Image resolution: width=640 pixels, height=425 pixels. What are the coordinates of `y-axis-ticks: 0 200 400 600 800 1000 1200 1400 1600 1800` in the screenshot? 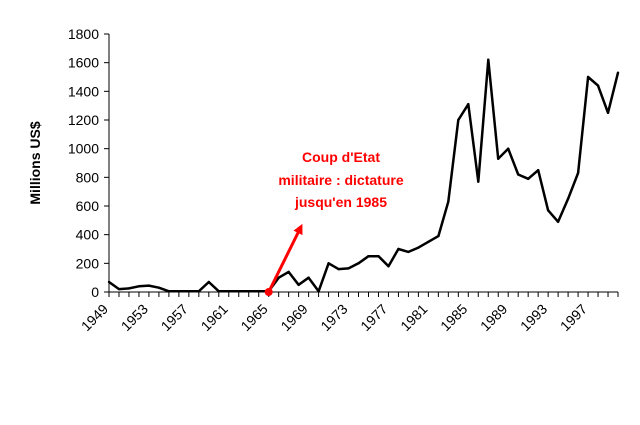 It's located at (88, 163).